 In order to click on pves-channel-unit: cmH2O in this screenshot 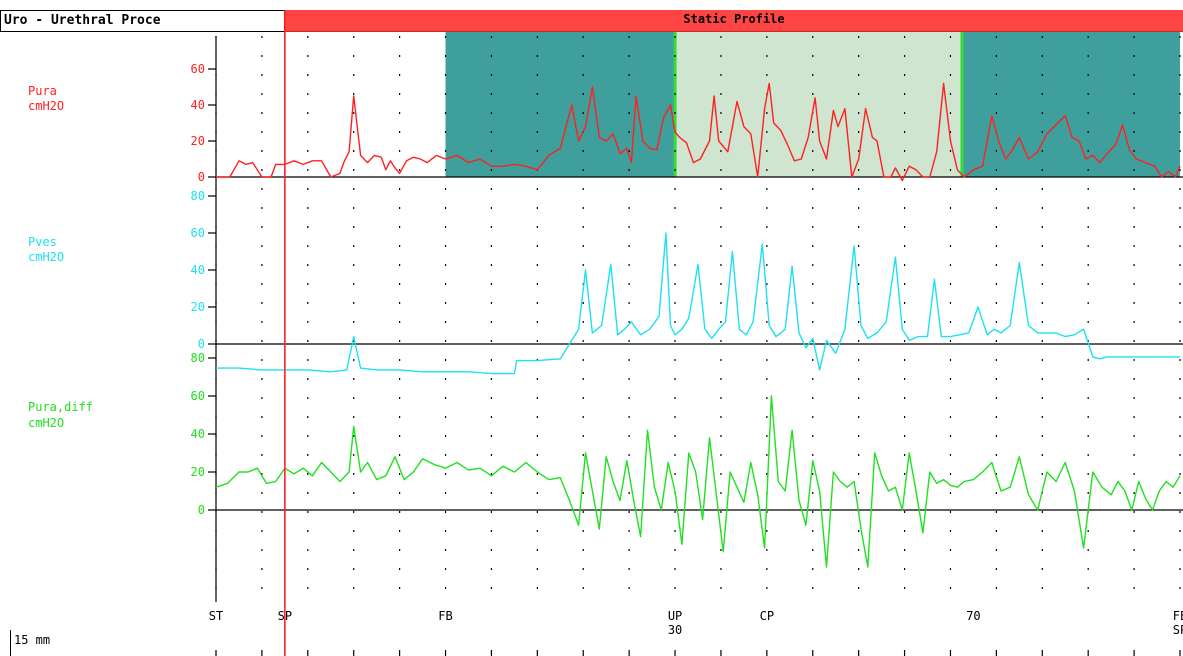, I will do `click(46, 257)`.